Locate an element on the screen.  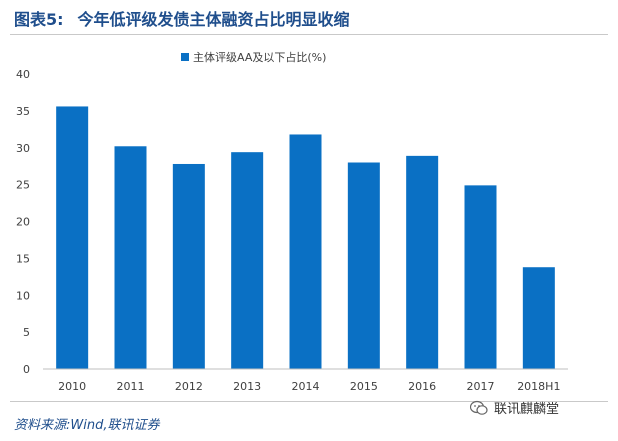
y-tick-label: 35 is located at coordinates (23, 111).